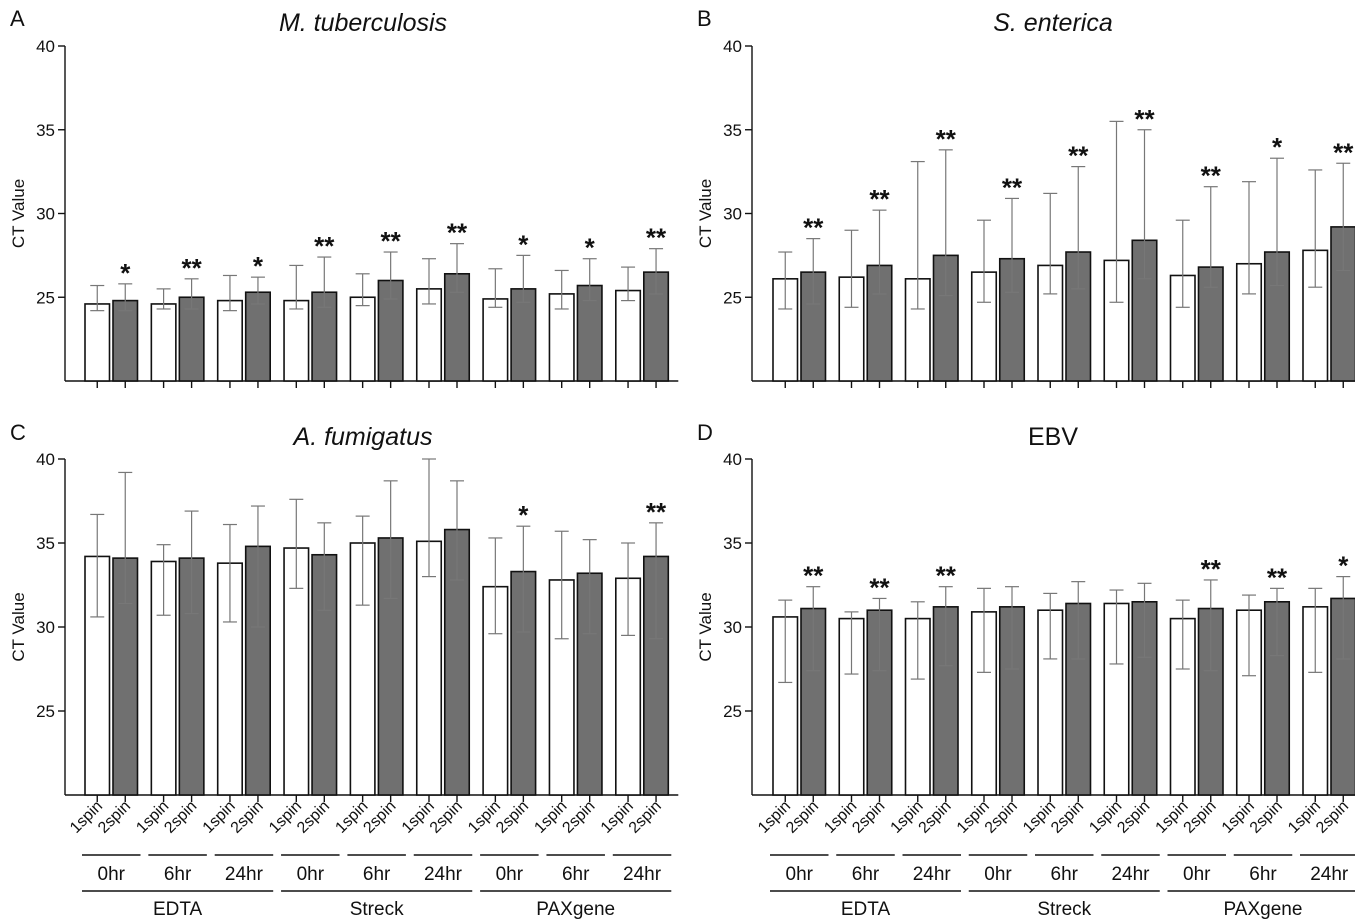 This screenshot has width=1355, height=920. What do you see at coordinates (363, 23) in the screenshot?
I see `panel-title: M. tuberculosis` at bounding box center [363, 23].